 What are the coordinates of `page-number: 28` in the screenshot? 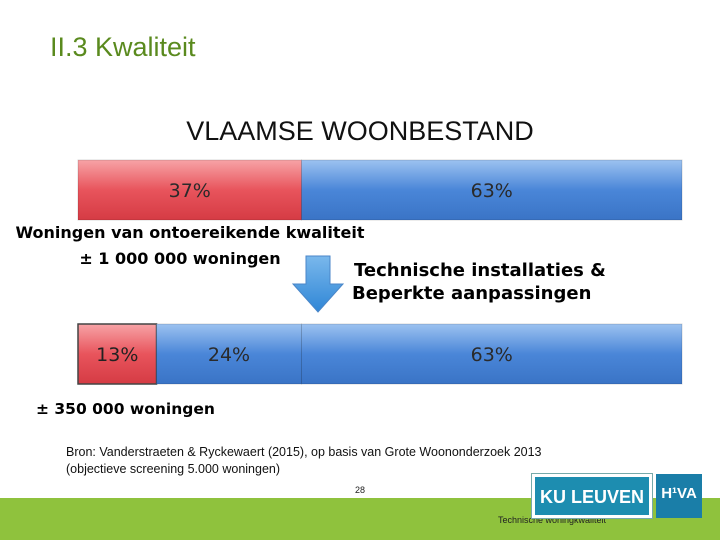 It's located at (359, 490).